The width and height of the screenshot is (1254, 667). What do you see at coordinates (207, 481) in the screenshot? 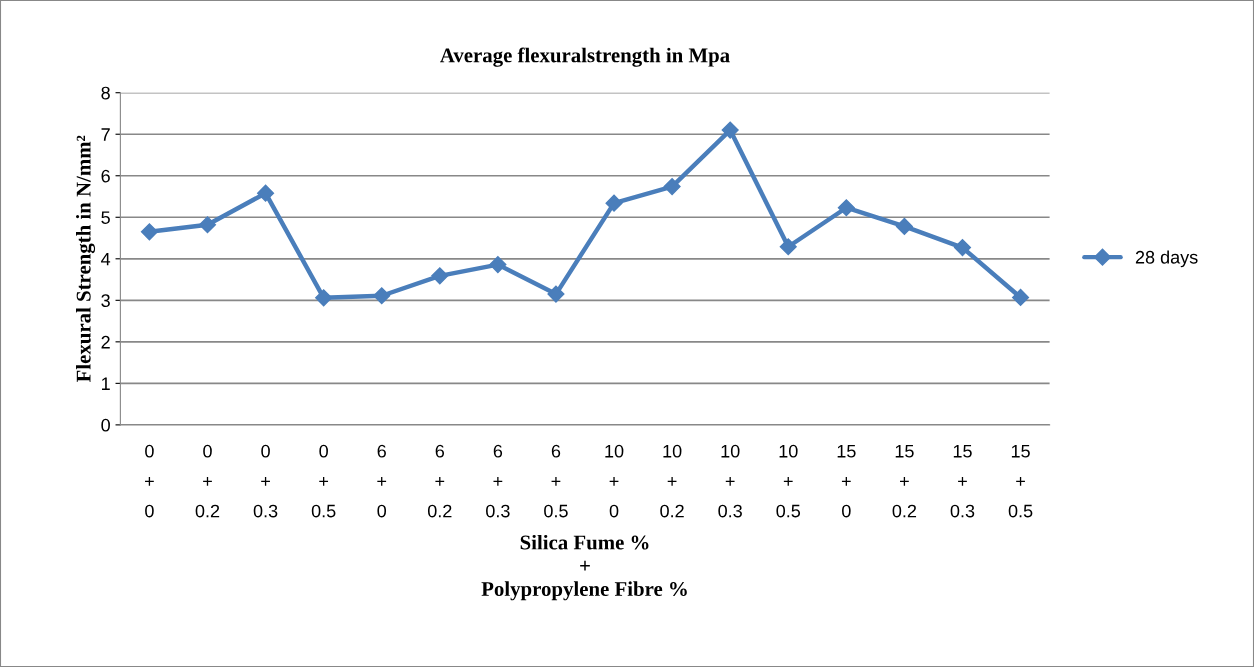
I see `x-tick-label: 0 + 0.2` at bounding box center [207, 481].